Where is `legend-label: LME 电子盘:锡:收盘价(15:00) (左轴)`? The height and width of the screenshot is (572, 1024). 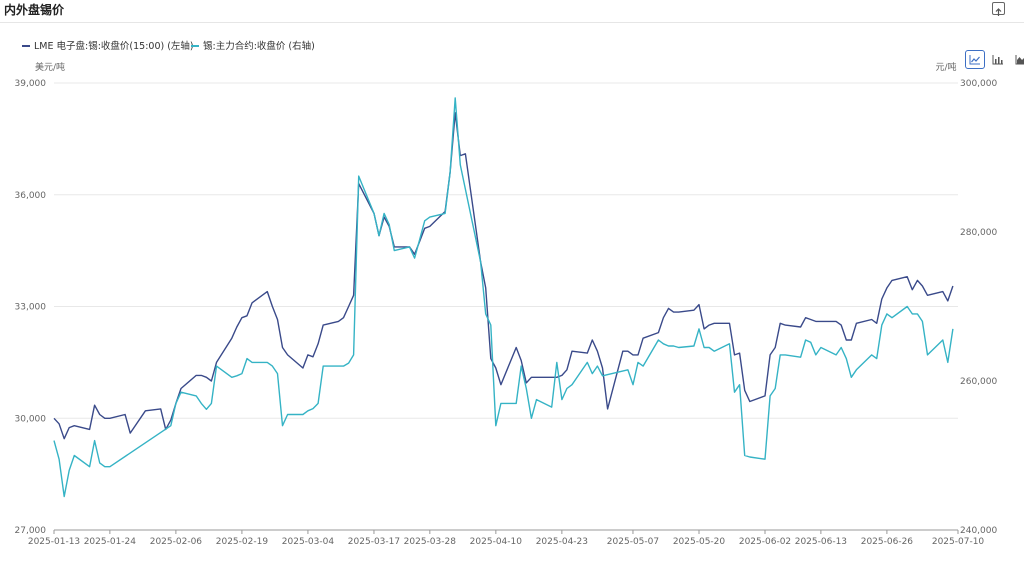
legend-label: LME 电子盘:锡:收盘价(15:00) (左轴) is located at coordinates (114, 46).